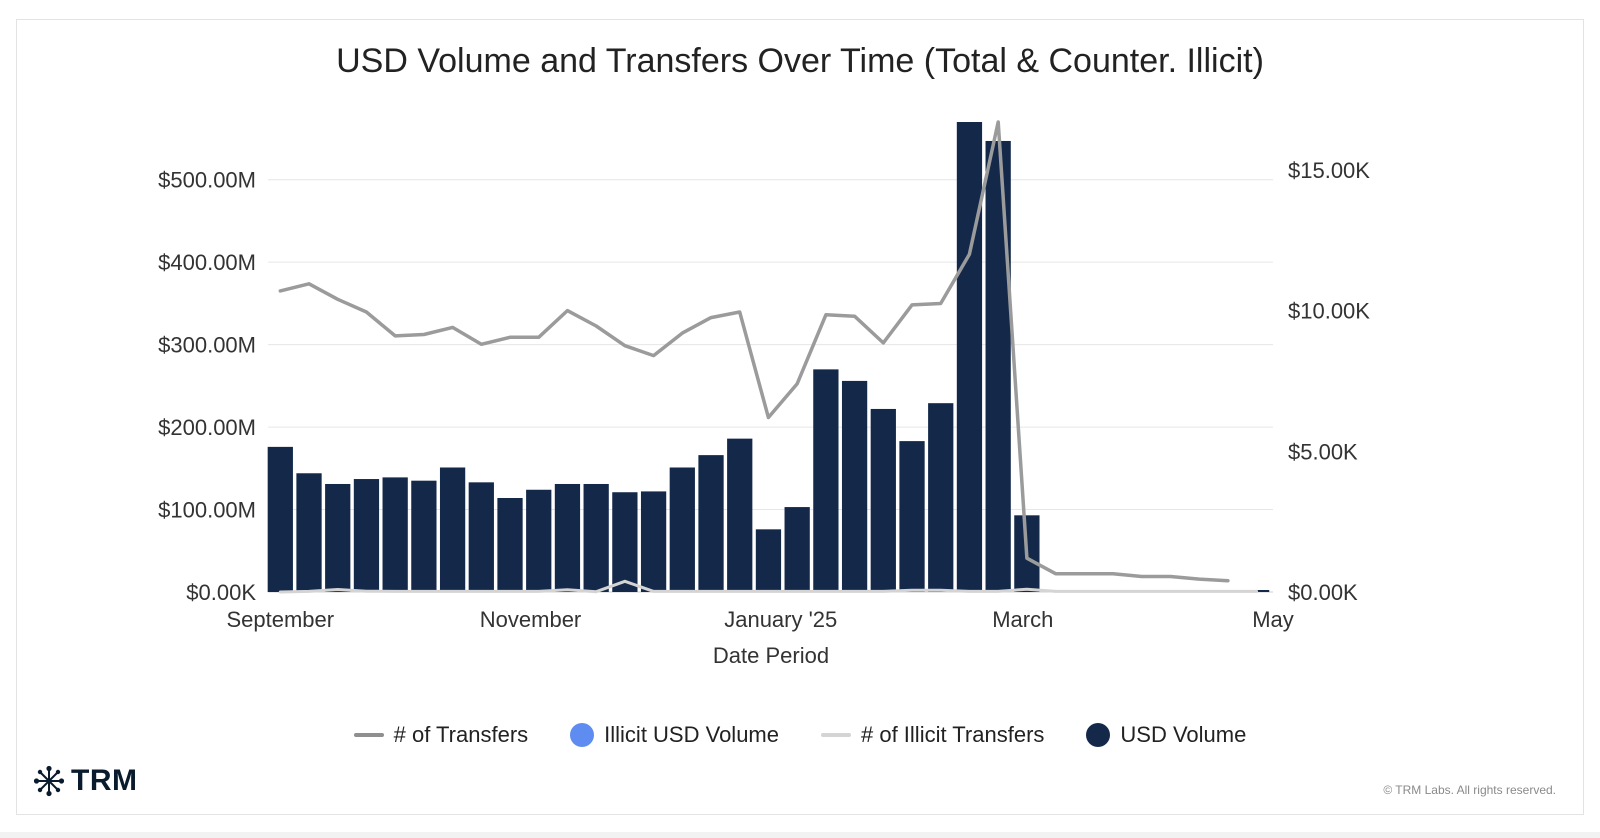 Image resolution: width=1600 pixels, height=838 pixels. I want to click on x-tick-label: May, so click(1273, 619).